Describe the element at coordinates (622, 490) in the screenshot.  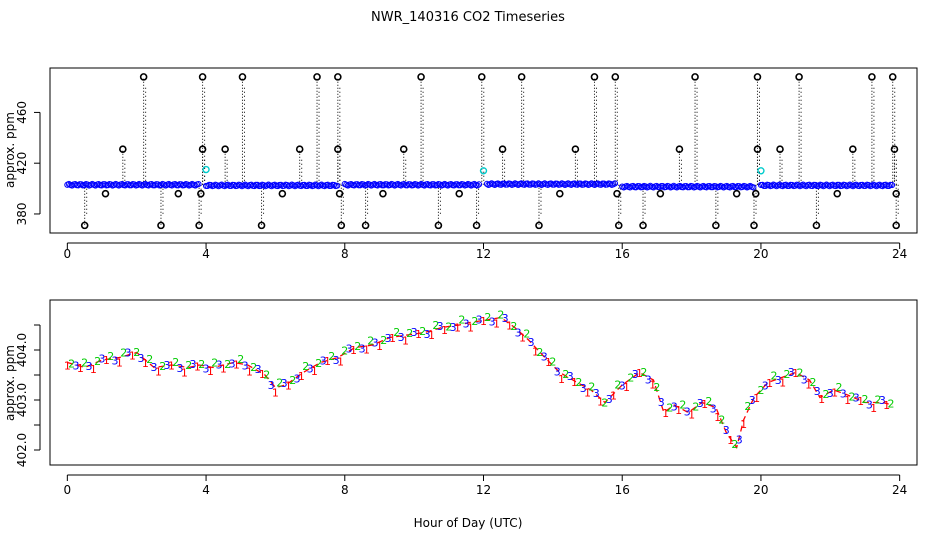
I see `x-tick-label: 16` at that location.